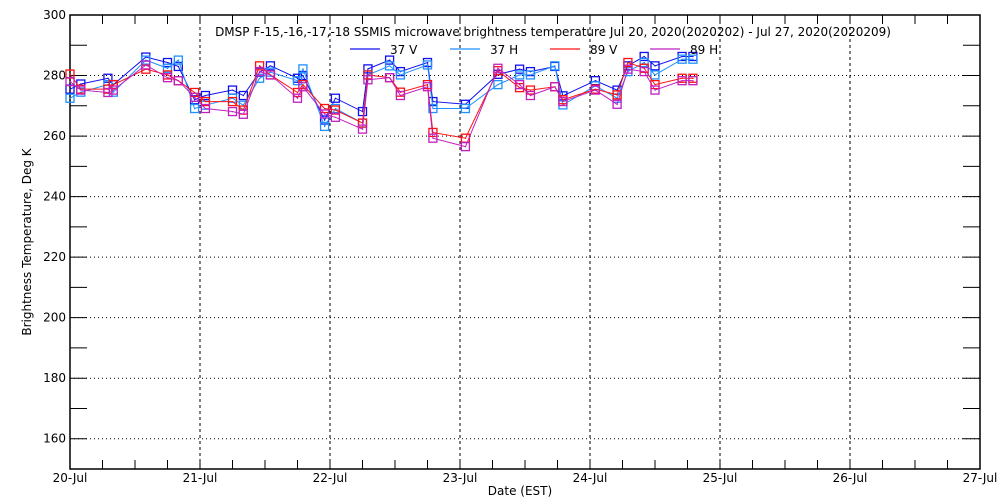 The width and height of the screenshot is (1000, 504). Describe the element at coordinates (54, 439) in the screenshot. I see `y-tick-label: 160` at that location.